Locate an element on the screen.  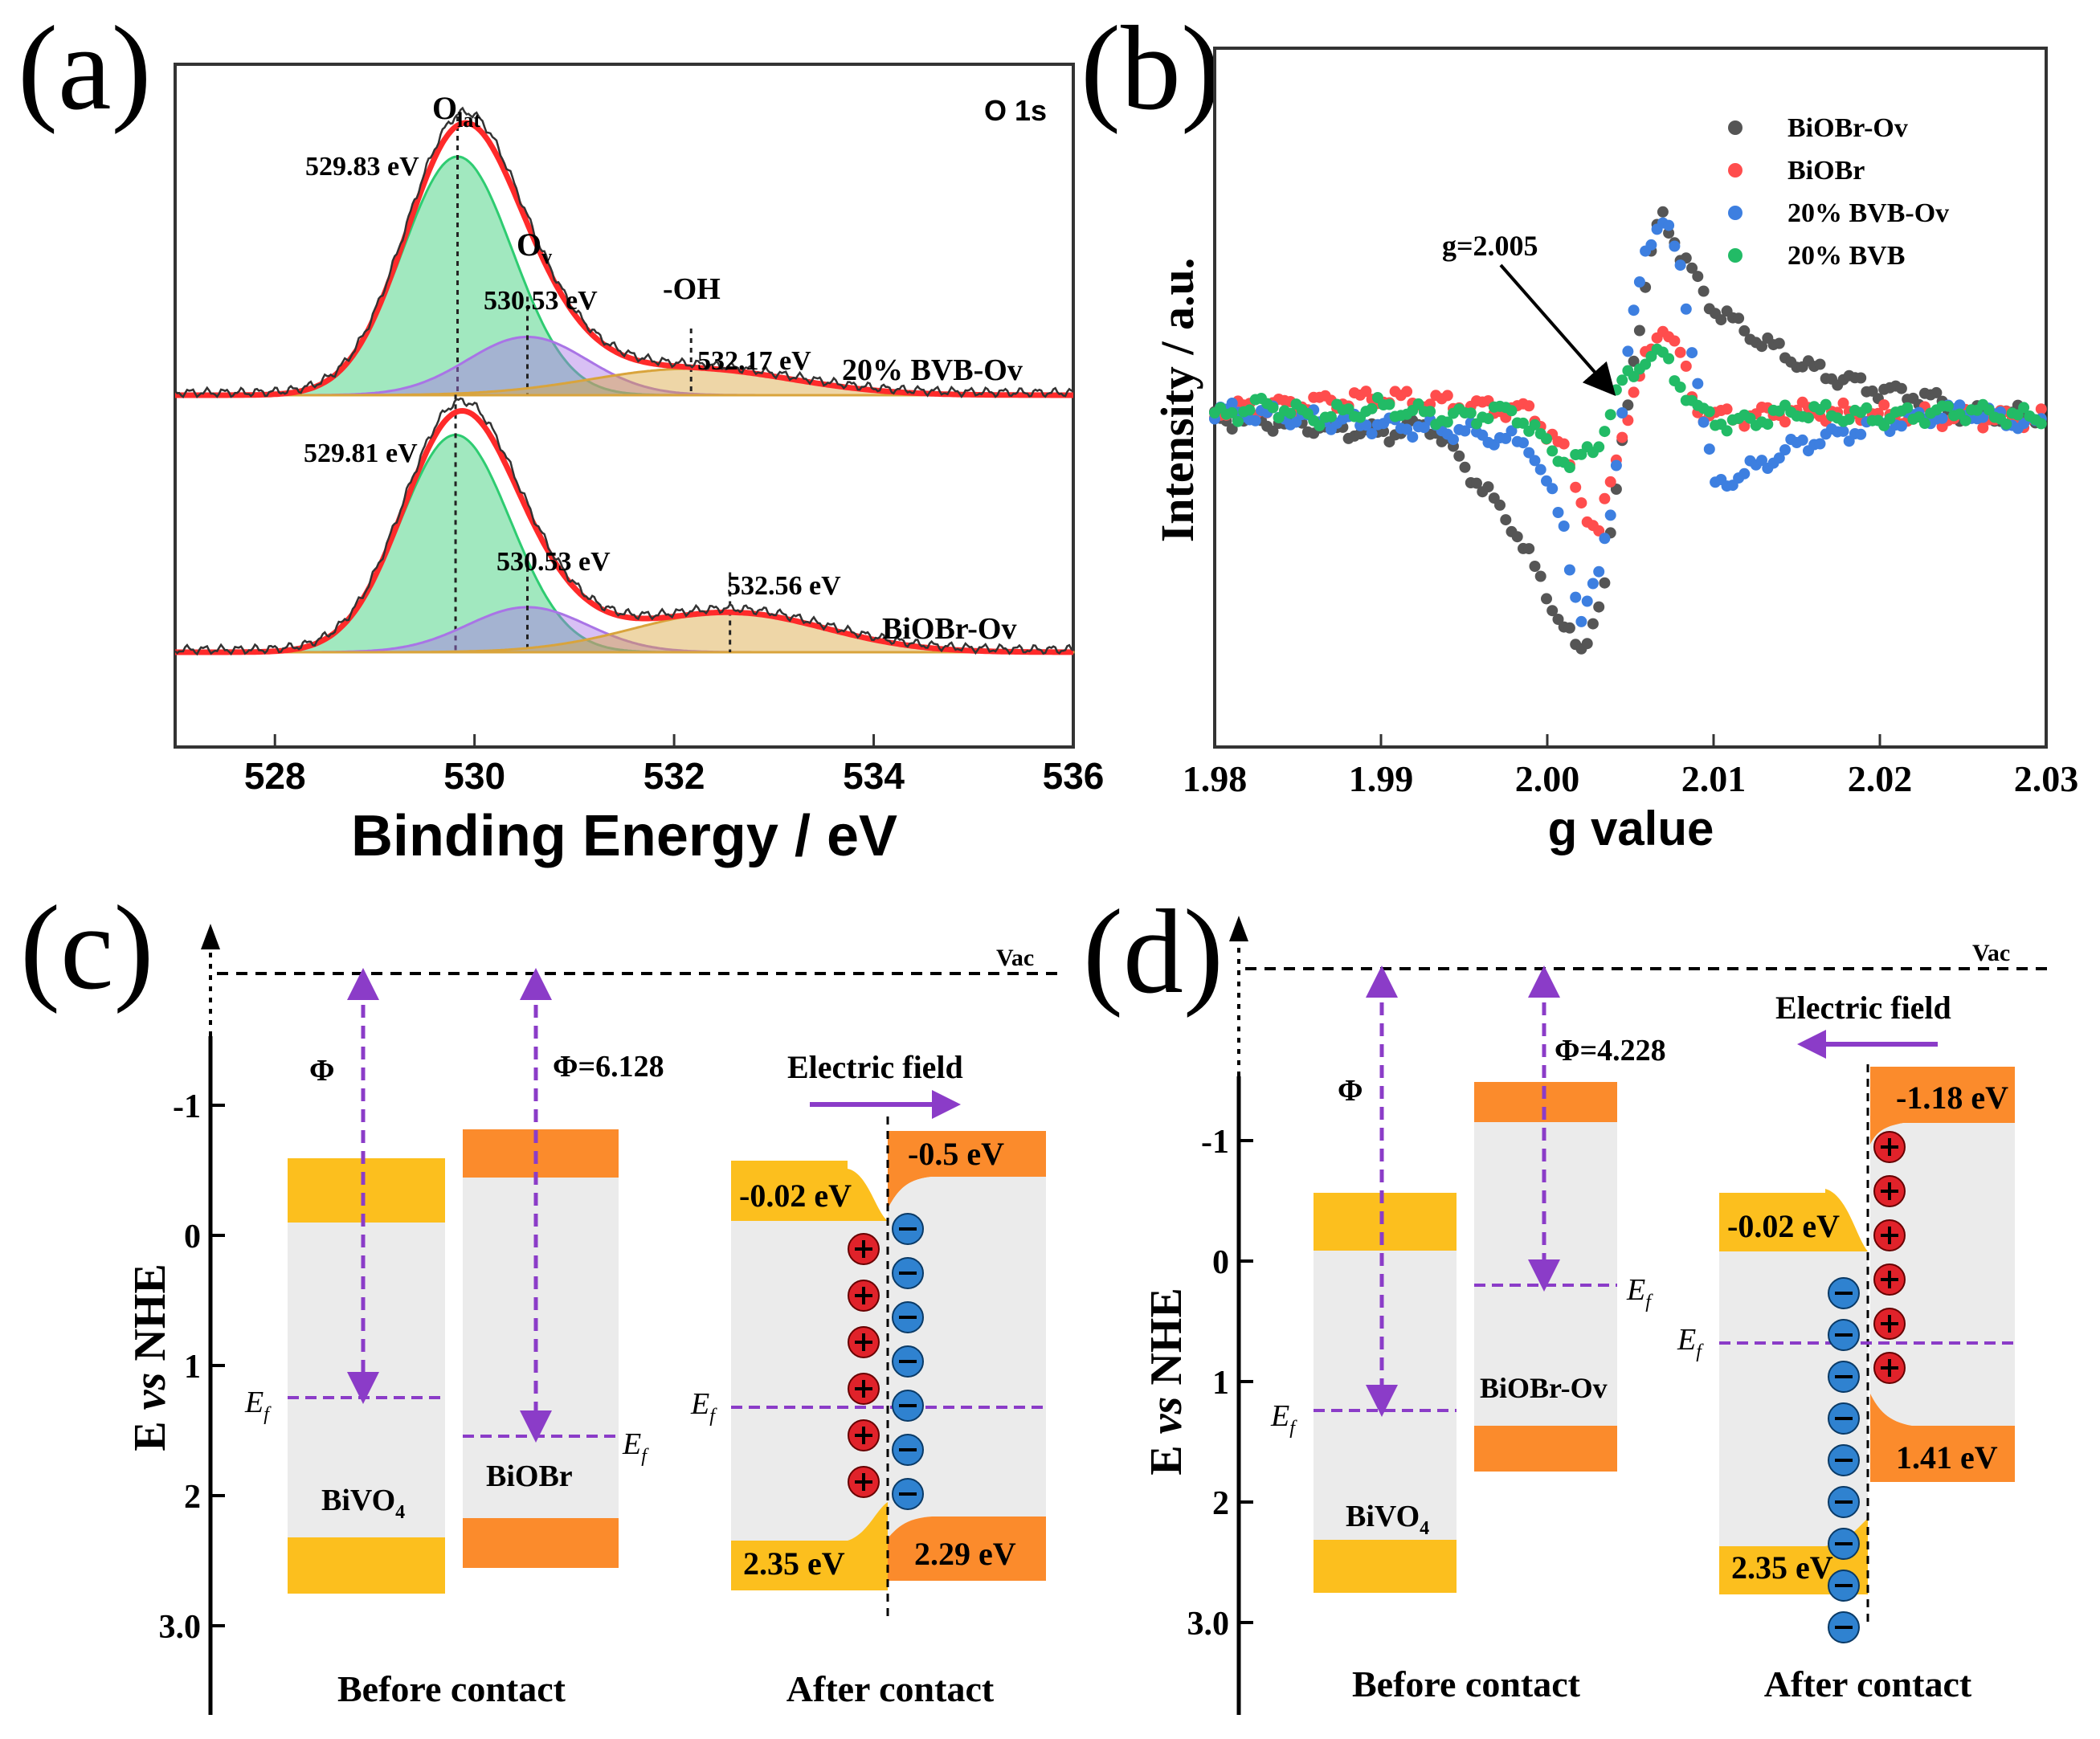
d-yaxis-arrow is located at coordinates (1238, 928).